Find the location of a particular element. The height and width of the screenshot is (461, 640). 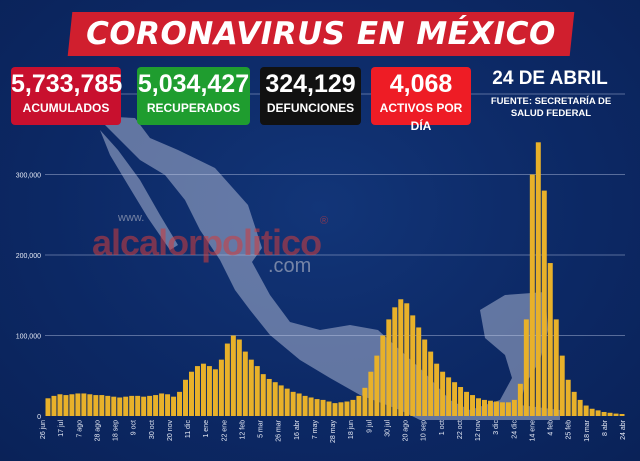

stat-label: ACTIVOS POR DÍA is located at coordinates (421, 117).